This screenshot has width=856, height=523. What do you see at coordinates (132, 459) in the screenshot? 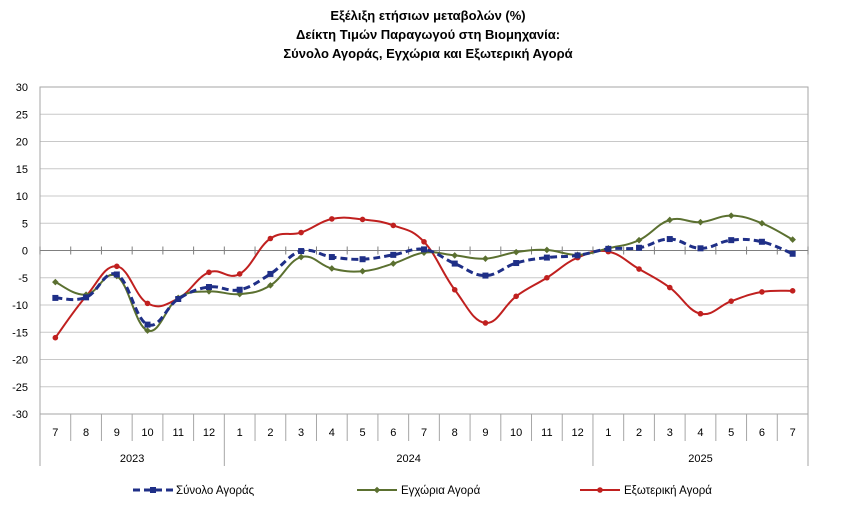
I see `x-tick-label-year: 2023` at bounding box center [132, 459].